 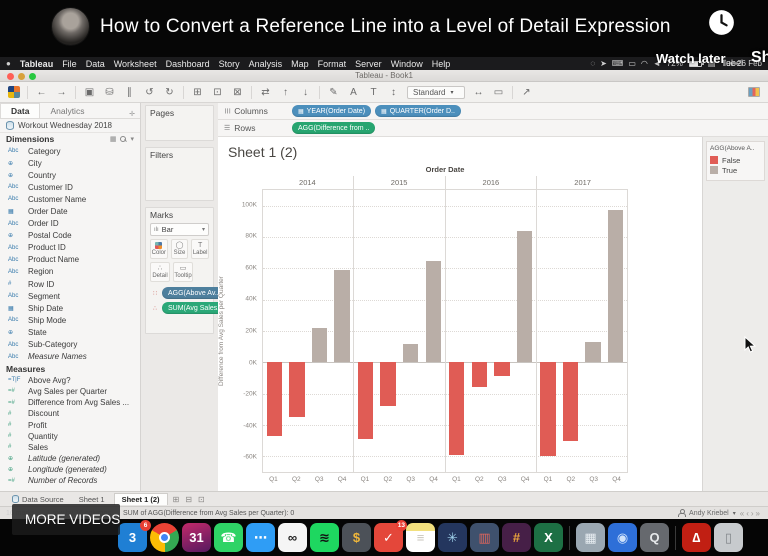 What do you see at coordinates (365, 401) in the screenshot?
I see `bar-2015-Q1` at bounding box center [365, 401].